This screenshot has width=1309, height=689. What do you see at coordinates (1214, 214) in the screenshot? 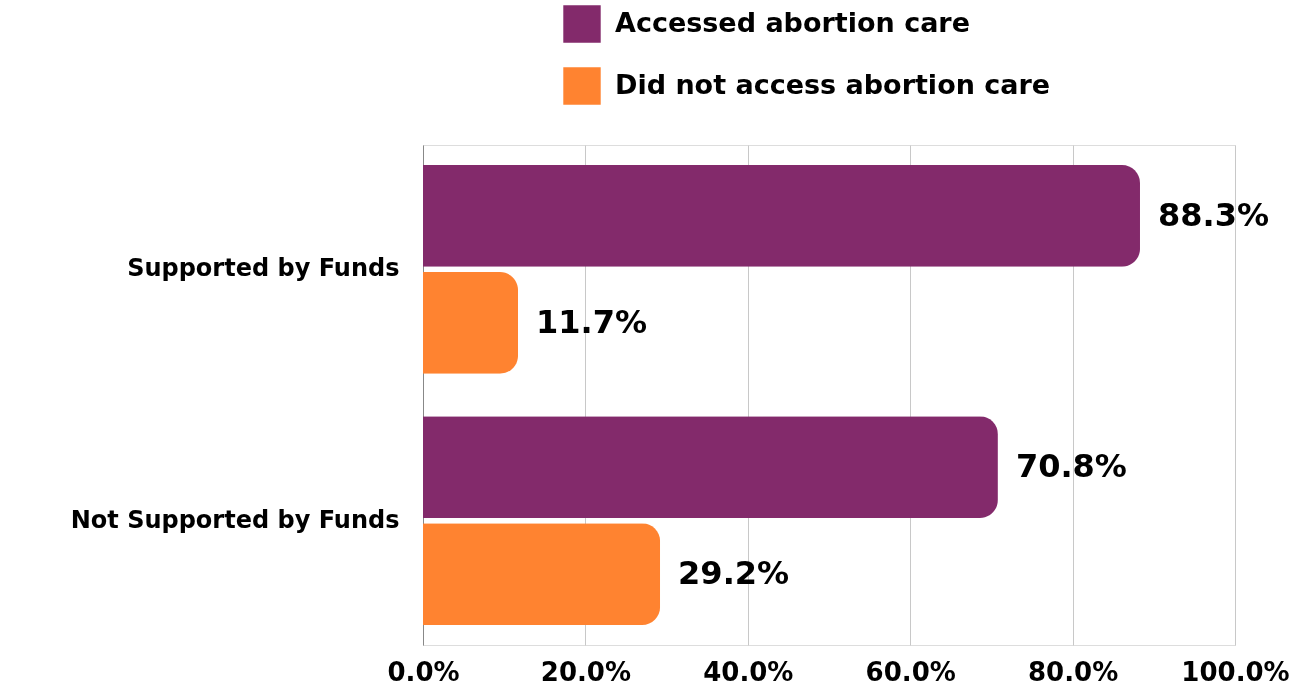
I see `data-label: 88.3%` at bounding box center [1214, 214].